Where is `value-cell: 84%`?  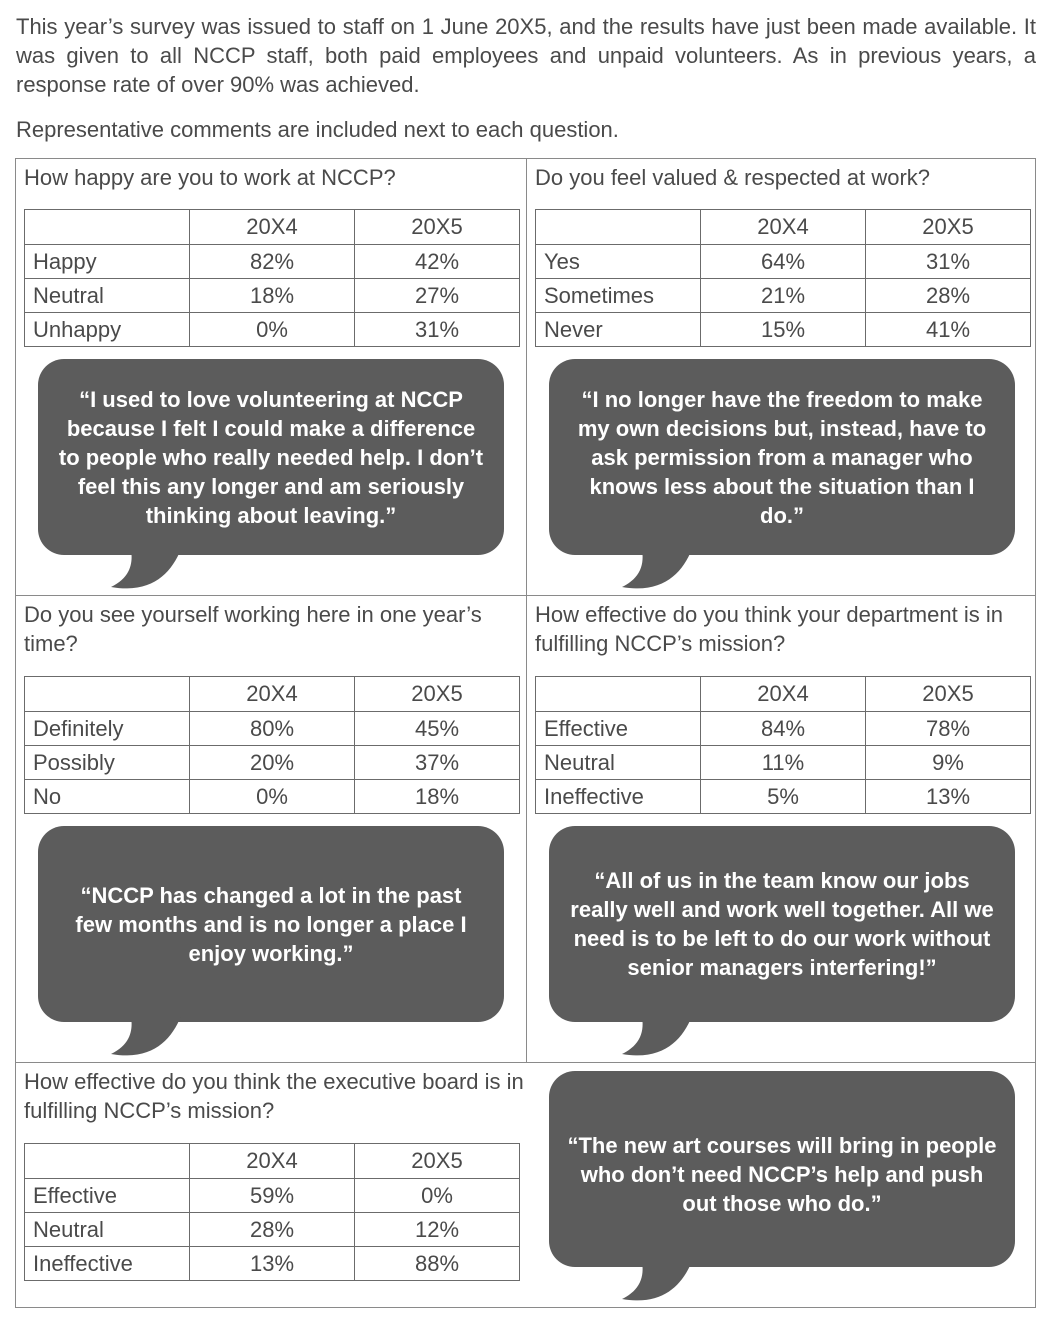
value-cell: 84% is located at coordinates (783, 728).